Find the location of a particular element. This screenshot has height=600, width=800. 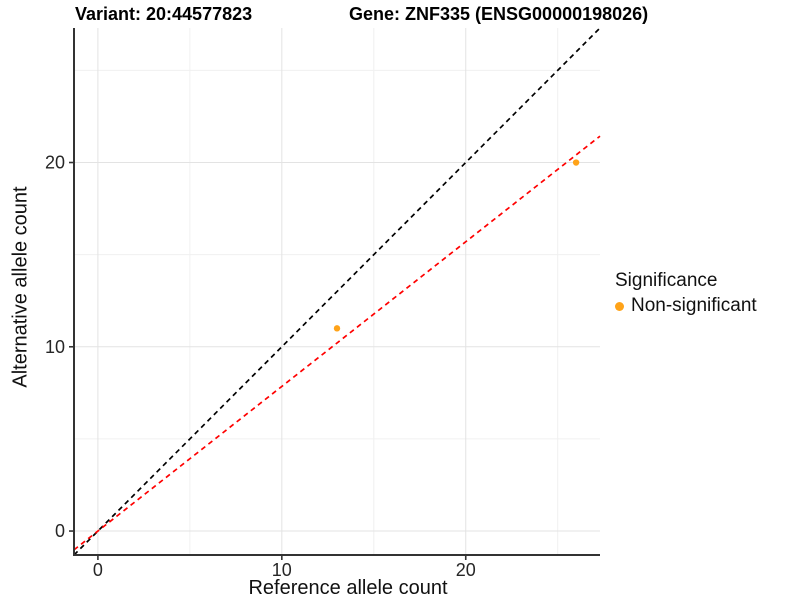

y-axis-title: Alternative allele count is located at coordinates (20, 287).